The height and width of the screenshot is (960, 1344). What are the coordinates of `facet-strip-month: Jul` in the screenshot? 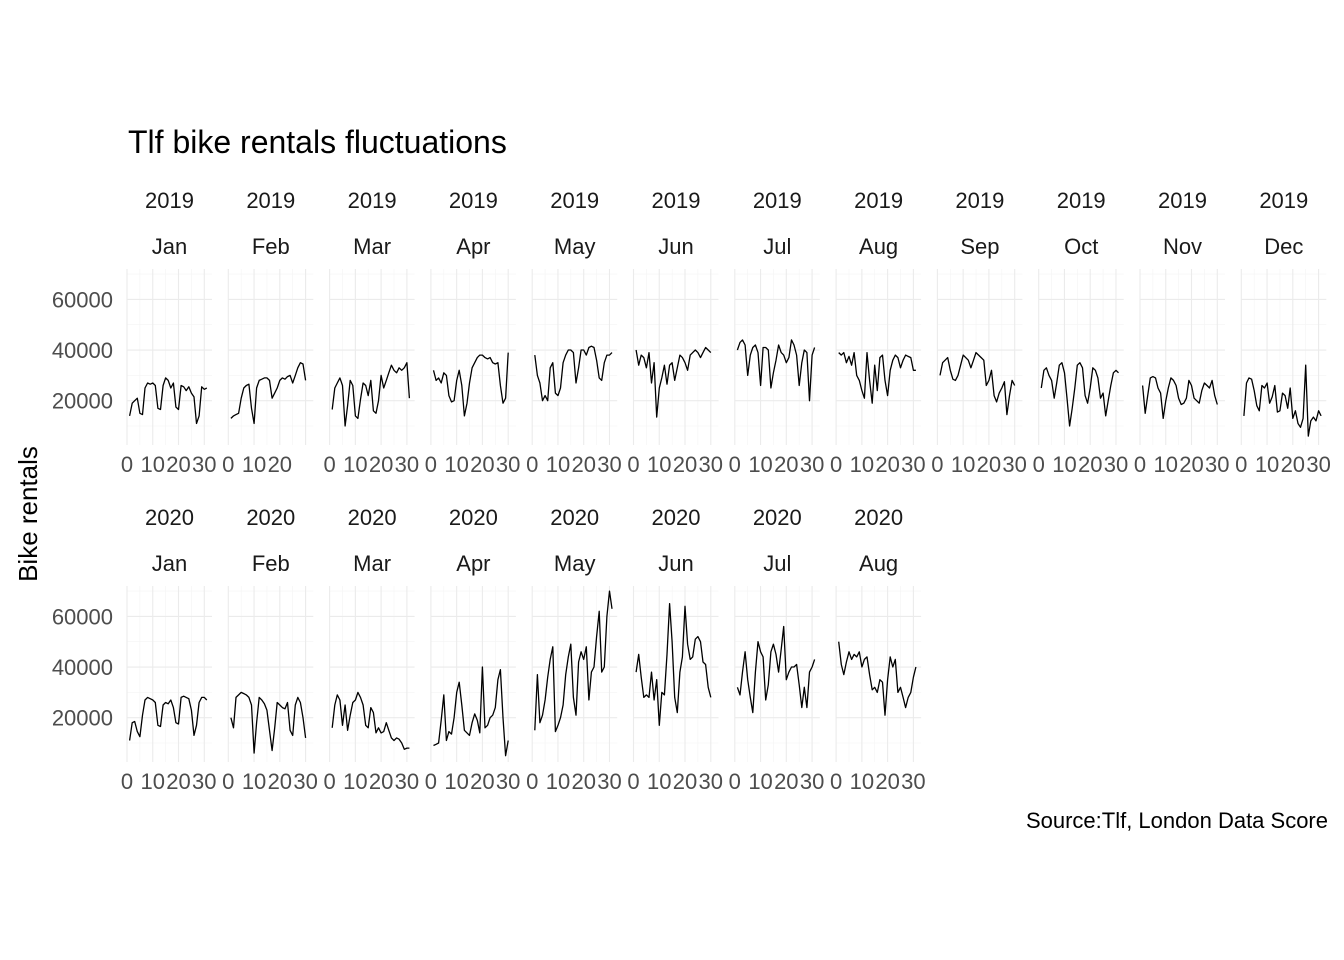 It's located at (777, 563).